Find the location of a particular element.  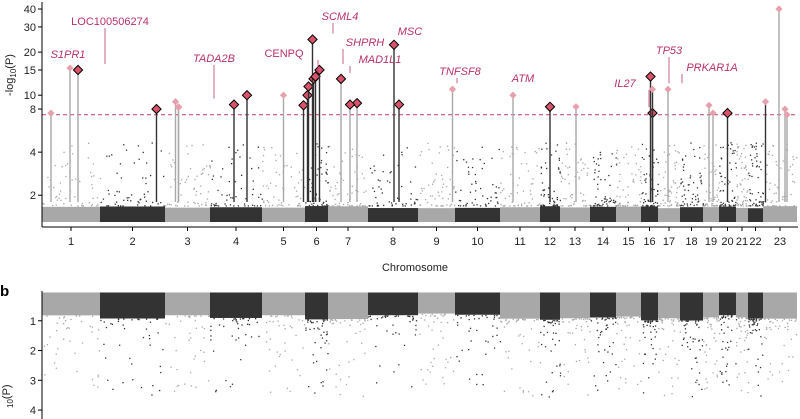

x-tick-label: 7 is located at coordinates (348, 242).